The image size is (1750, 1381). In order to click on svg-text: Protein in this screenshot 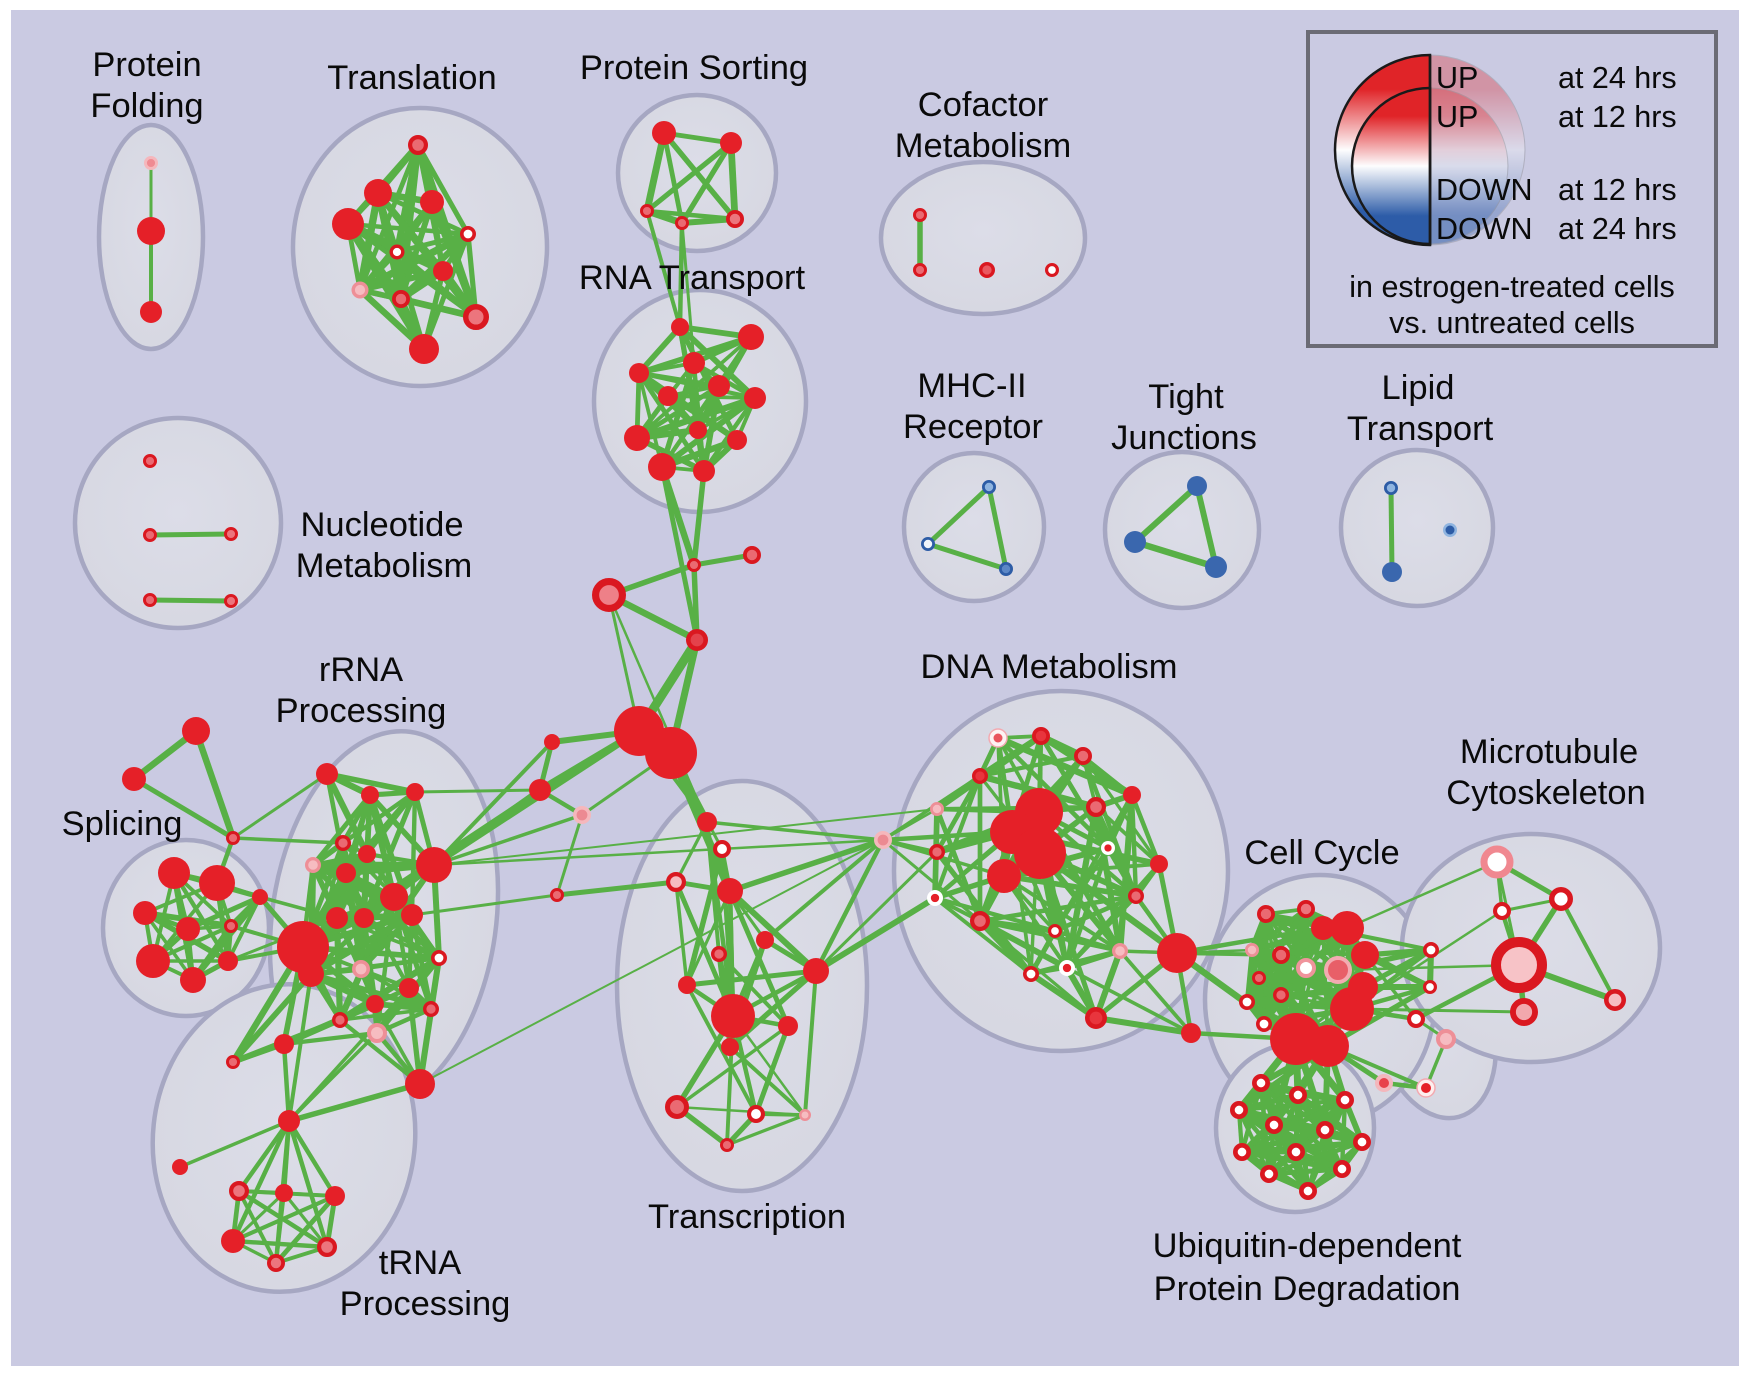, I will do `click(146, 65)`.